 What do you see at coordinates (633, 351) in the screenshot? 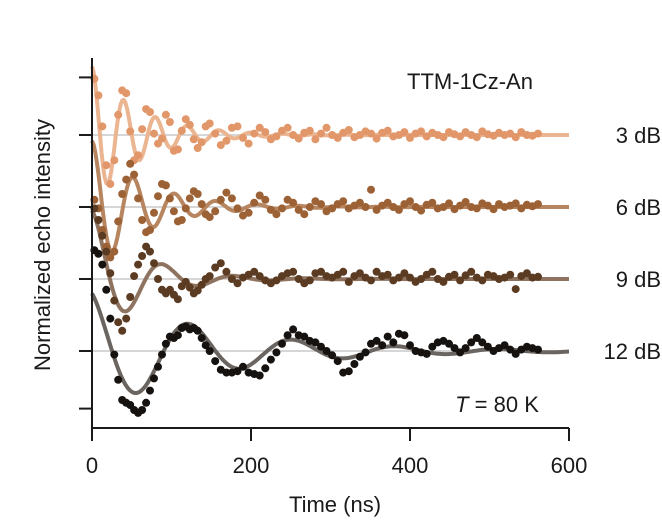
I see `series-label-3: 12 dB` at bounding box center [633, 351].